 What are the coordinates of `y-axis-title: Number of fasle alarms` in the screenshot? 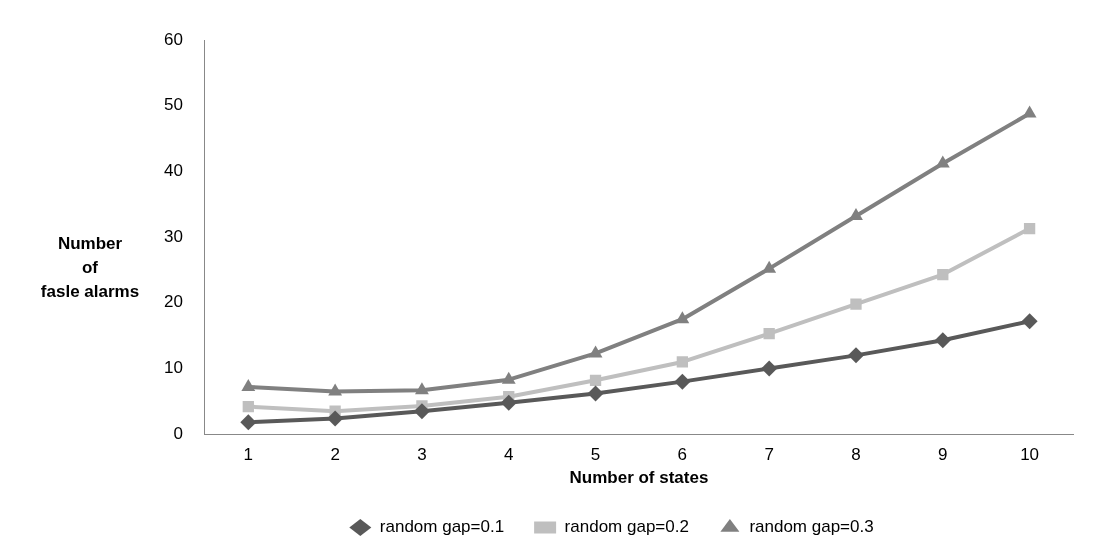 It's located at (90, 268).